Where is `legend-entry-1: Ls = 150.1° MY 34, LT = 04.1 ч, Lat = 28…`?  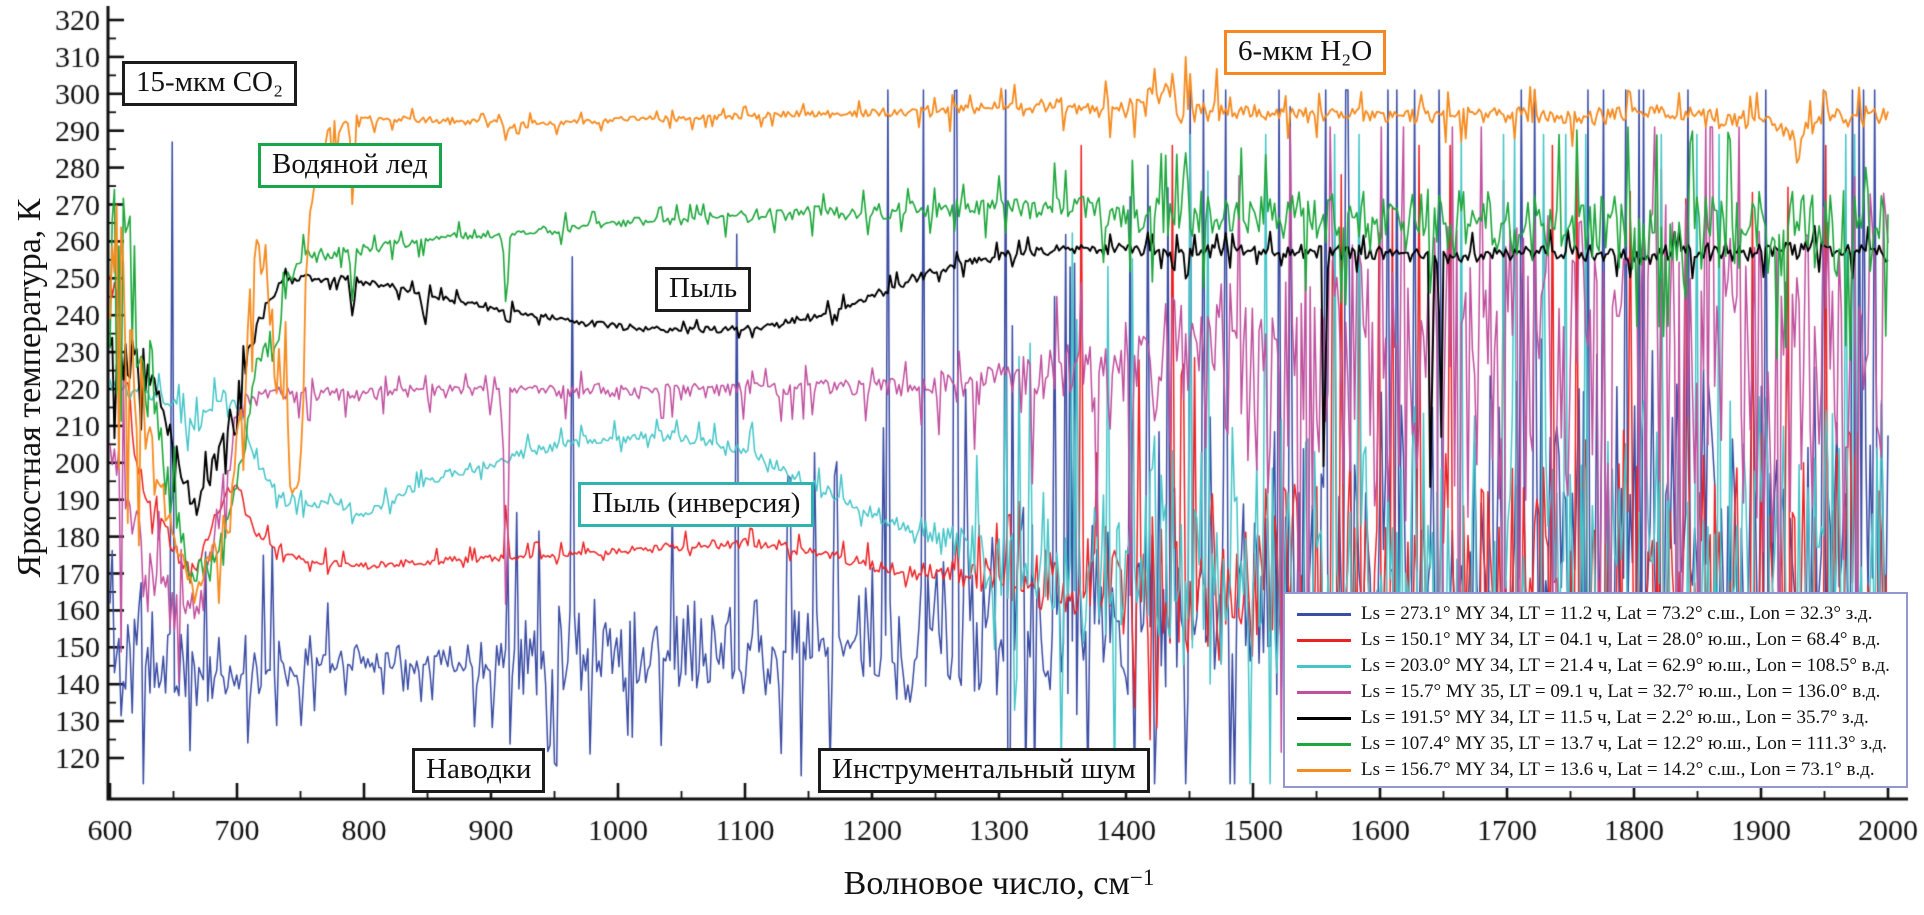 legend-entry-1: Ls = 150.1° MY 34, LT = 04.1 ч, Lat = 28… is located at coordinates (1599, 640).